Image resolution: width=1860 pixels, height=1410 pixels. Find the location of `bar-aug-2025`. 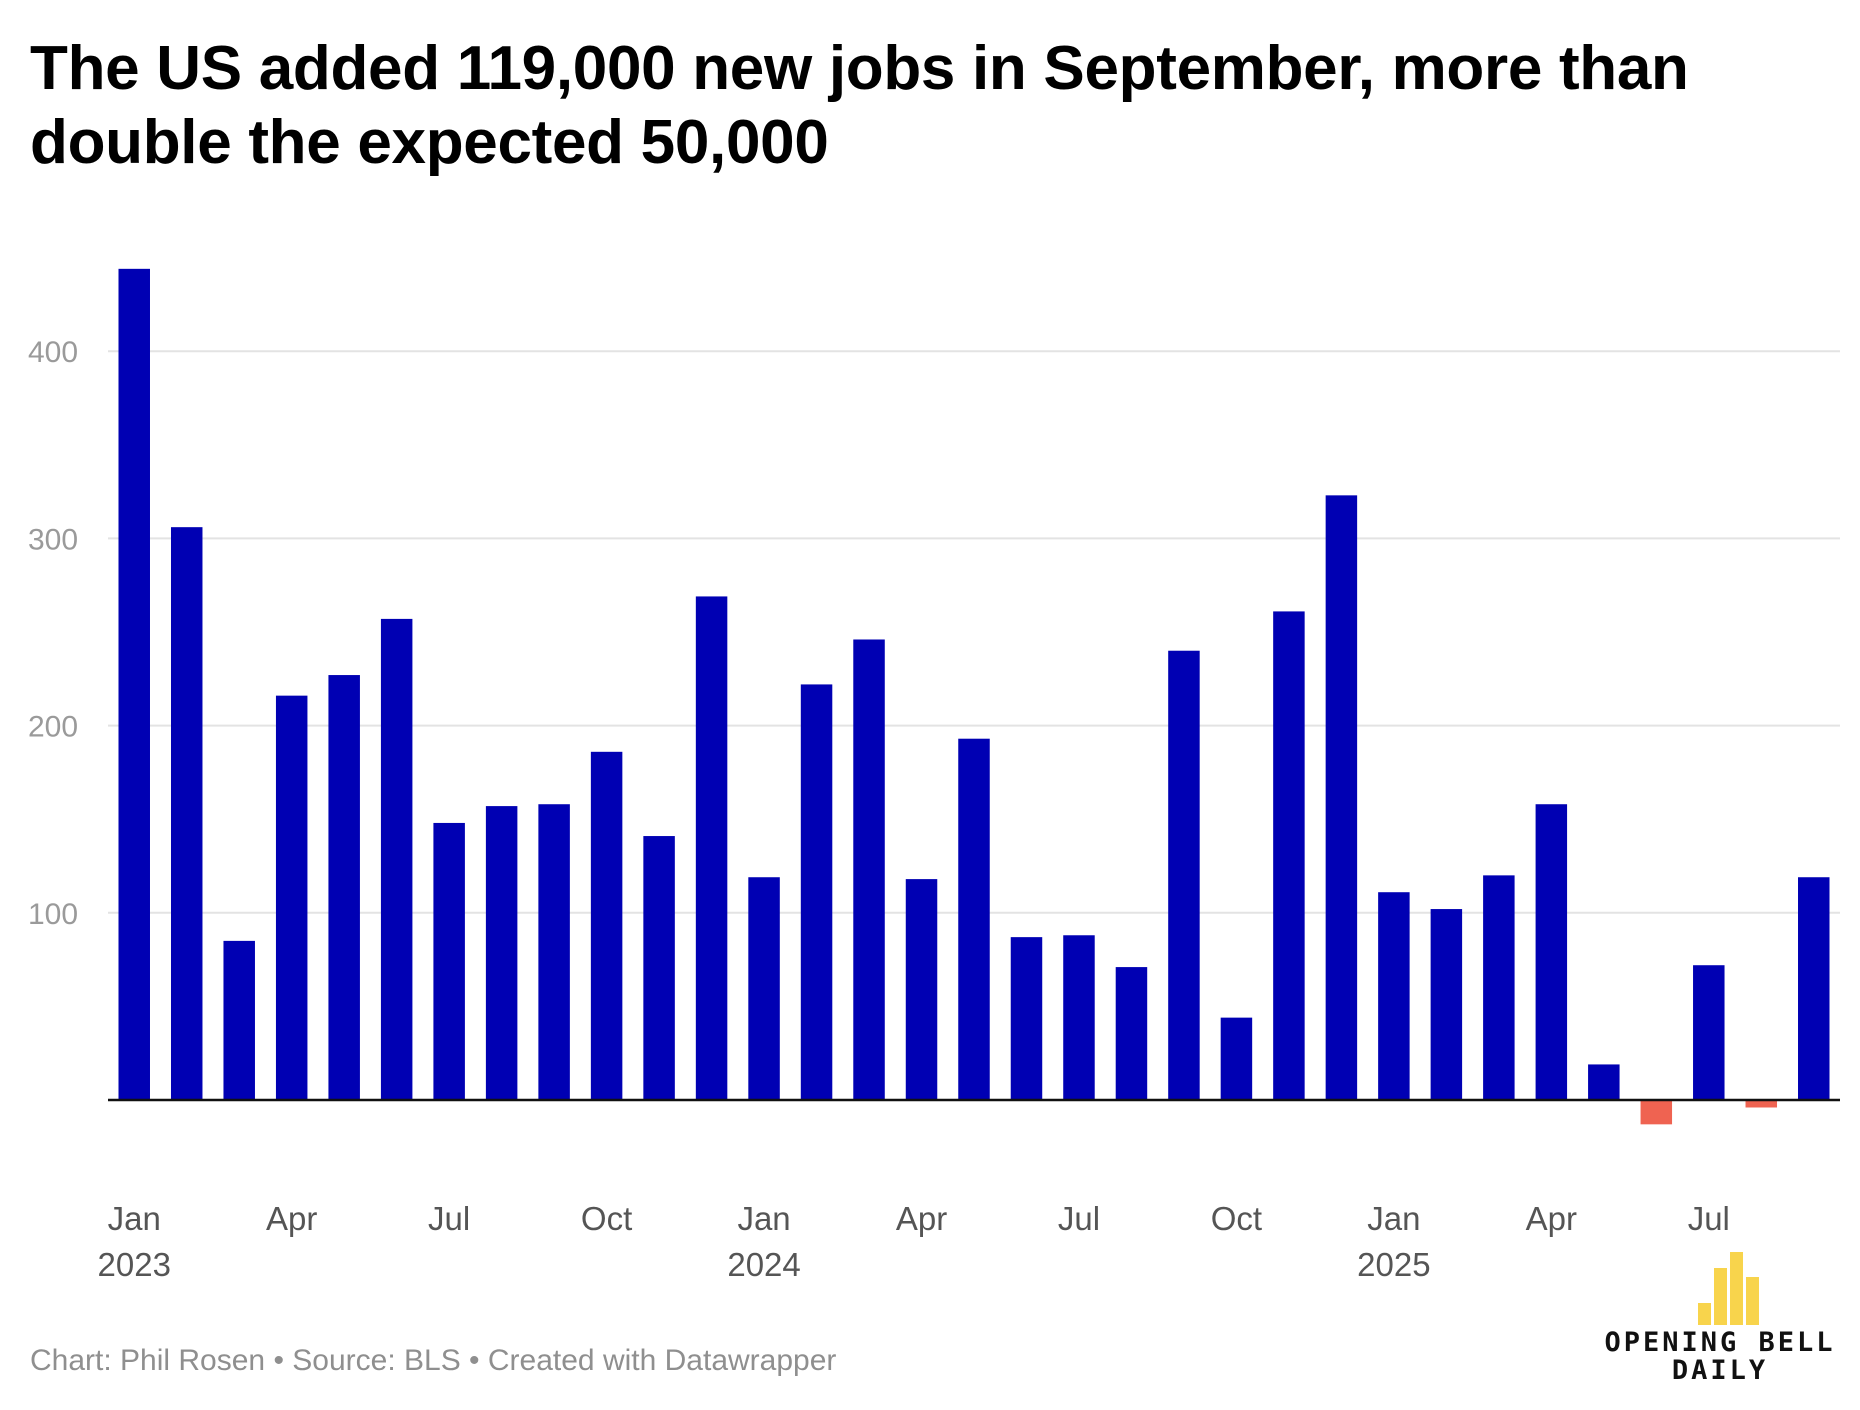

bar-aug-2025 is located at coordinates (1761, 1104).